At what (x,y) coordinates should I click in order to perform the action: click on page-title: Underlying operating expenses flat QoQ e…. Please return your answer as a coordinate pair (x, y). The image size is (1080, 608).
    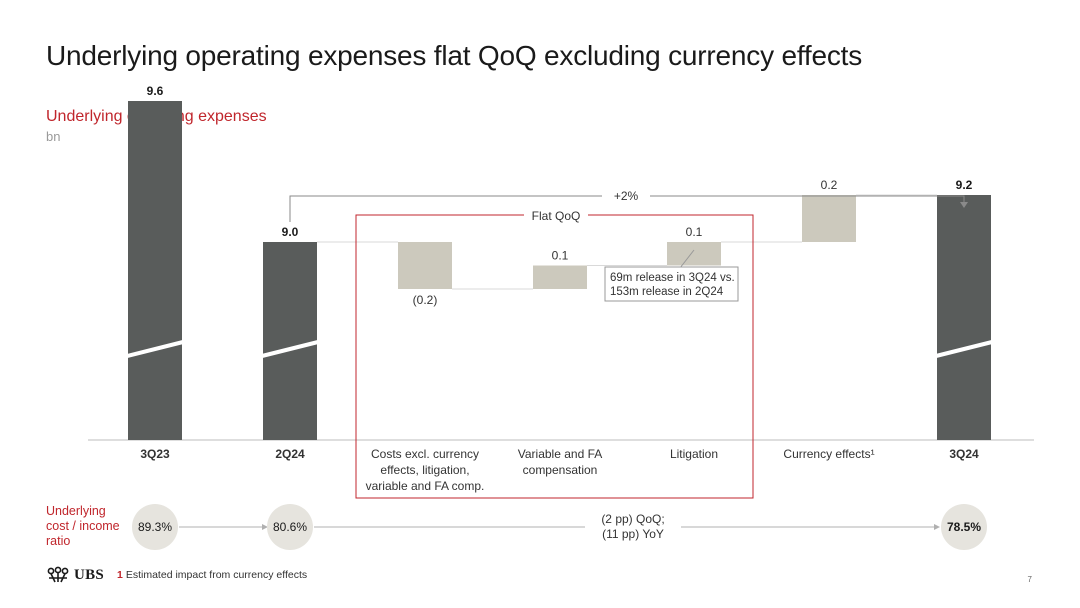
    Looking at the image, I should click on (454, 55).